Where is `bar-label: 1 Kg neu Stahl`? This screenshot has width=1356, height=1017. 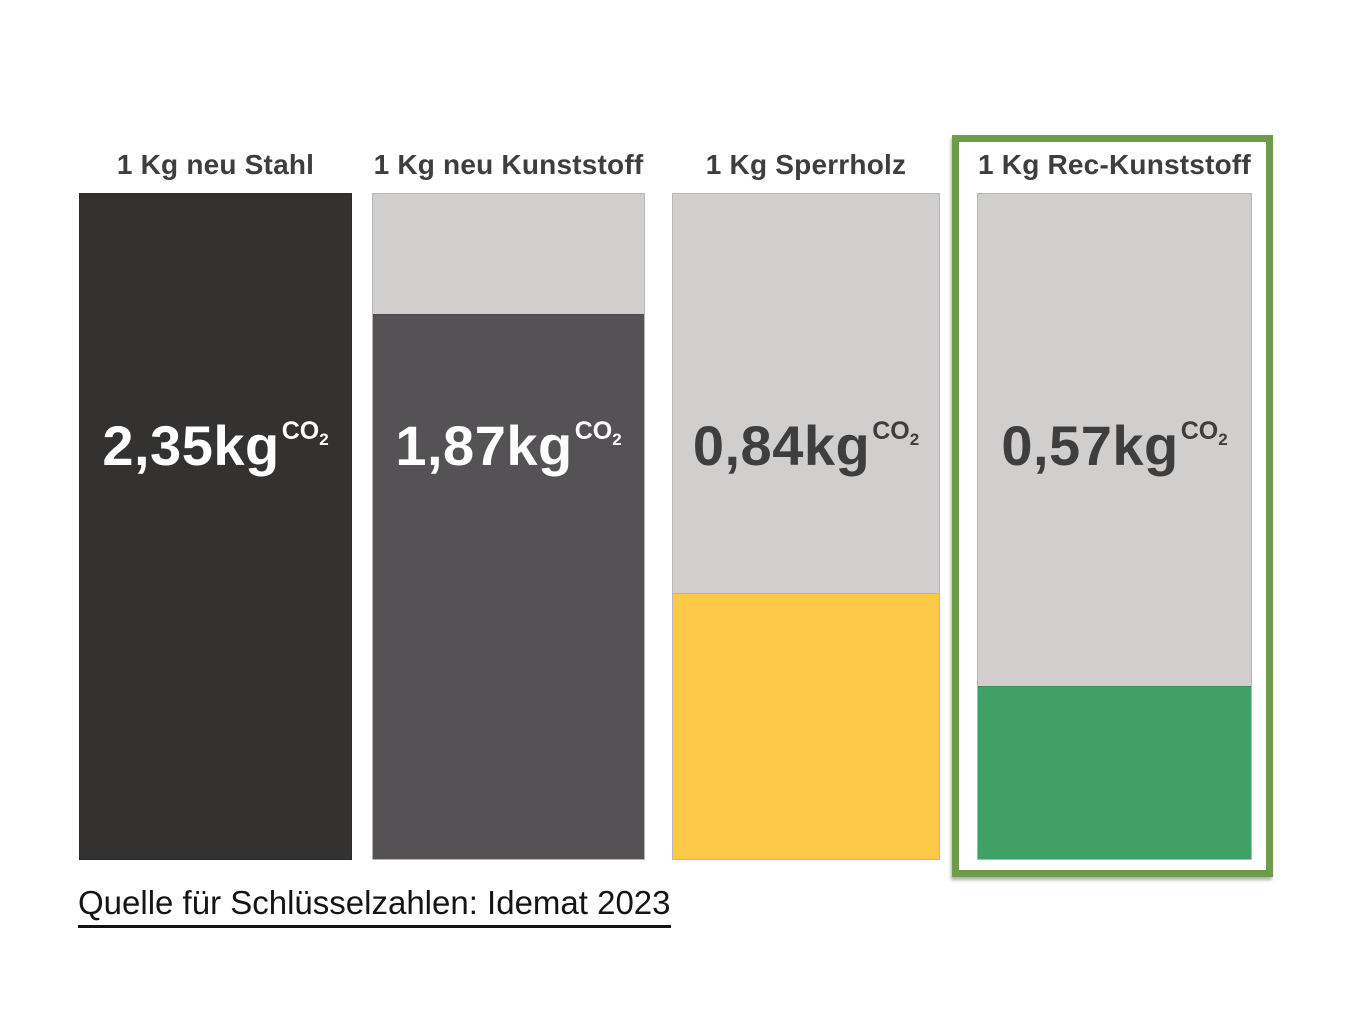
bar-label: 1 Kg neu Stahl is located at coordinates (215, 164).